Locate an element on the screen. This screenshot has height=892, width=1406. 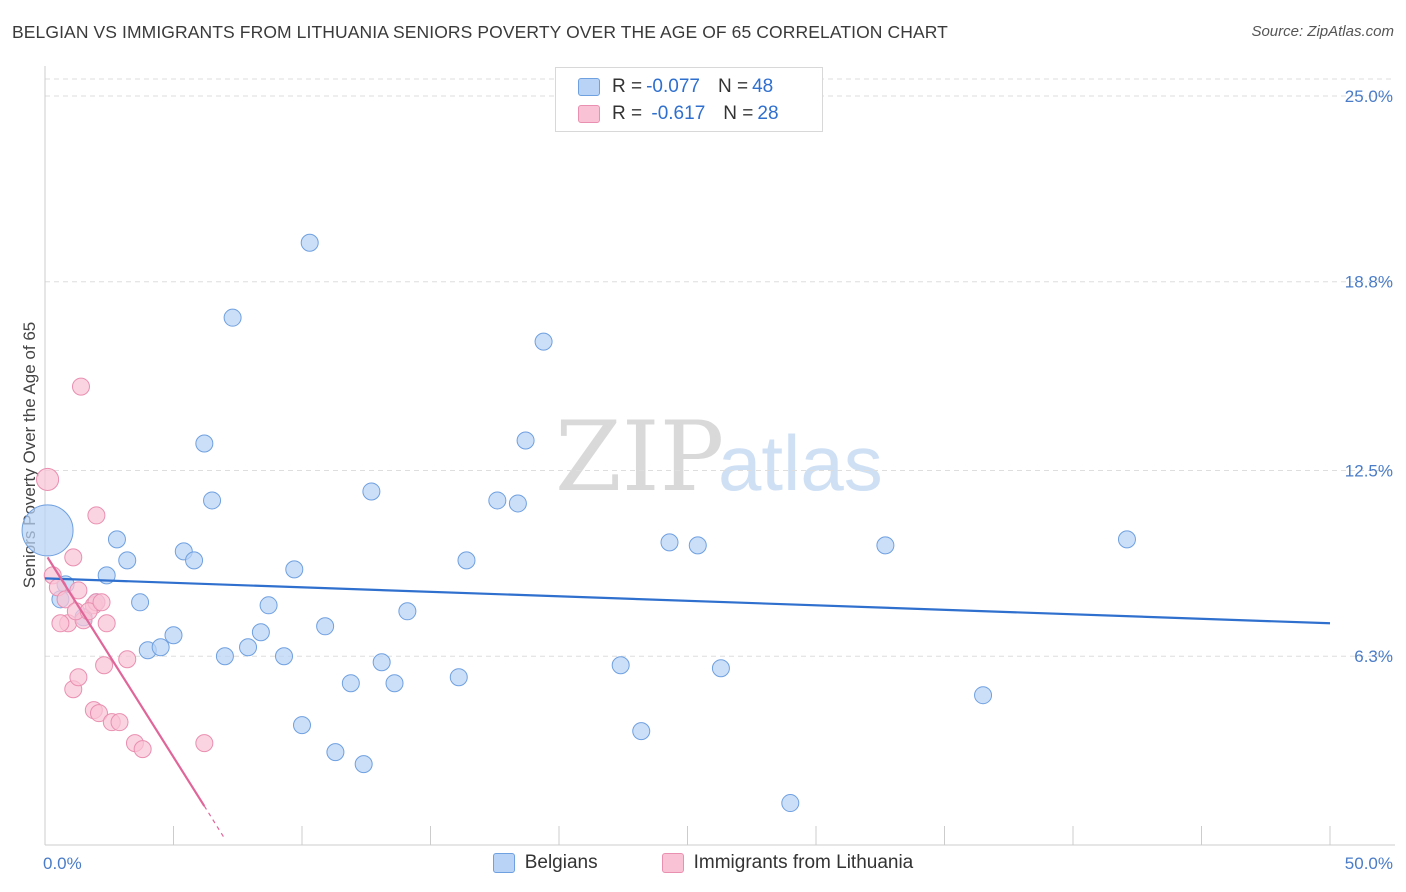
watermark: ZIP atlas is located at coordinates (719, 457).